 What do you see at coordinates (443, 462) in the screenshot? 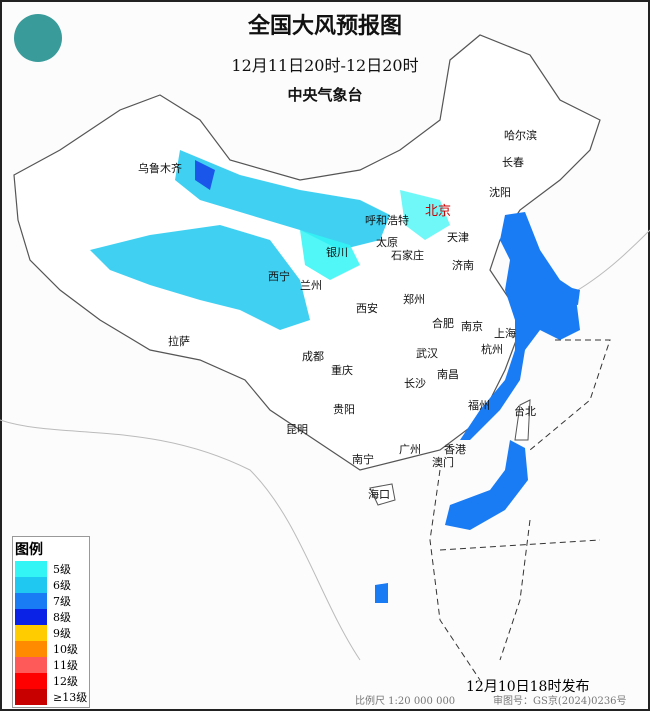
I see `city-label: 澳门` at bounding box center [443, 462].